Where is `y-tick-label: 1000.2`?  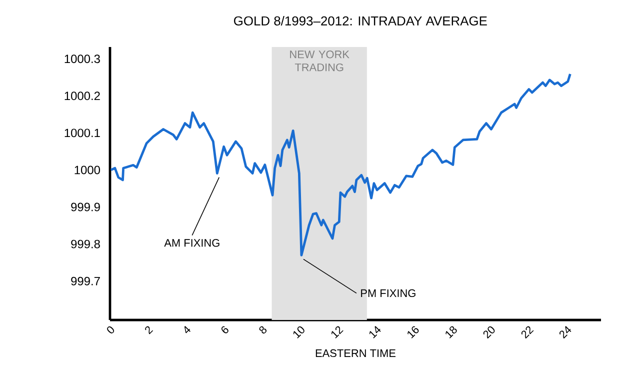
y-tick-label: 1000.2 is located at coordinates (82, 96).